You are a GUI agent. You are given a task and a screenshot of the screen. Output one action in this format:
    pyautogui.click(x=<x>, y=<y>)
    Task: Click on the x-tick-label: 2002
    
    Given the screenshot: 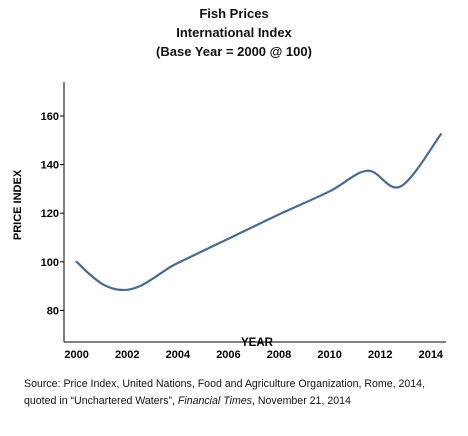 What is the action you would take?
    pyautogui.click(x=127, y=355)
    